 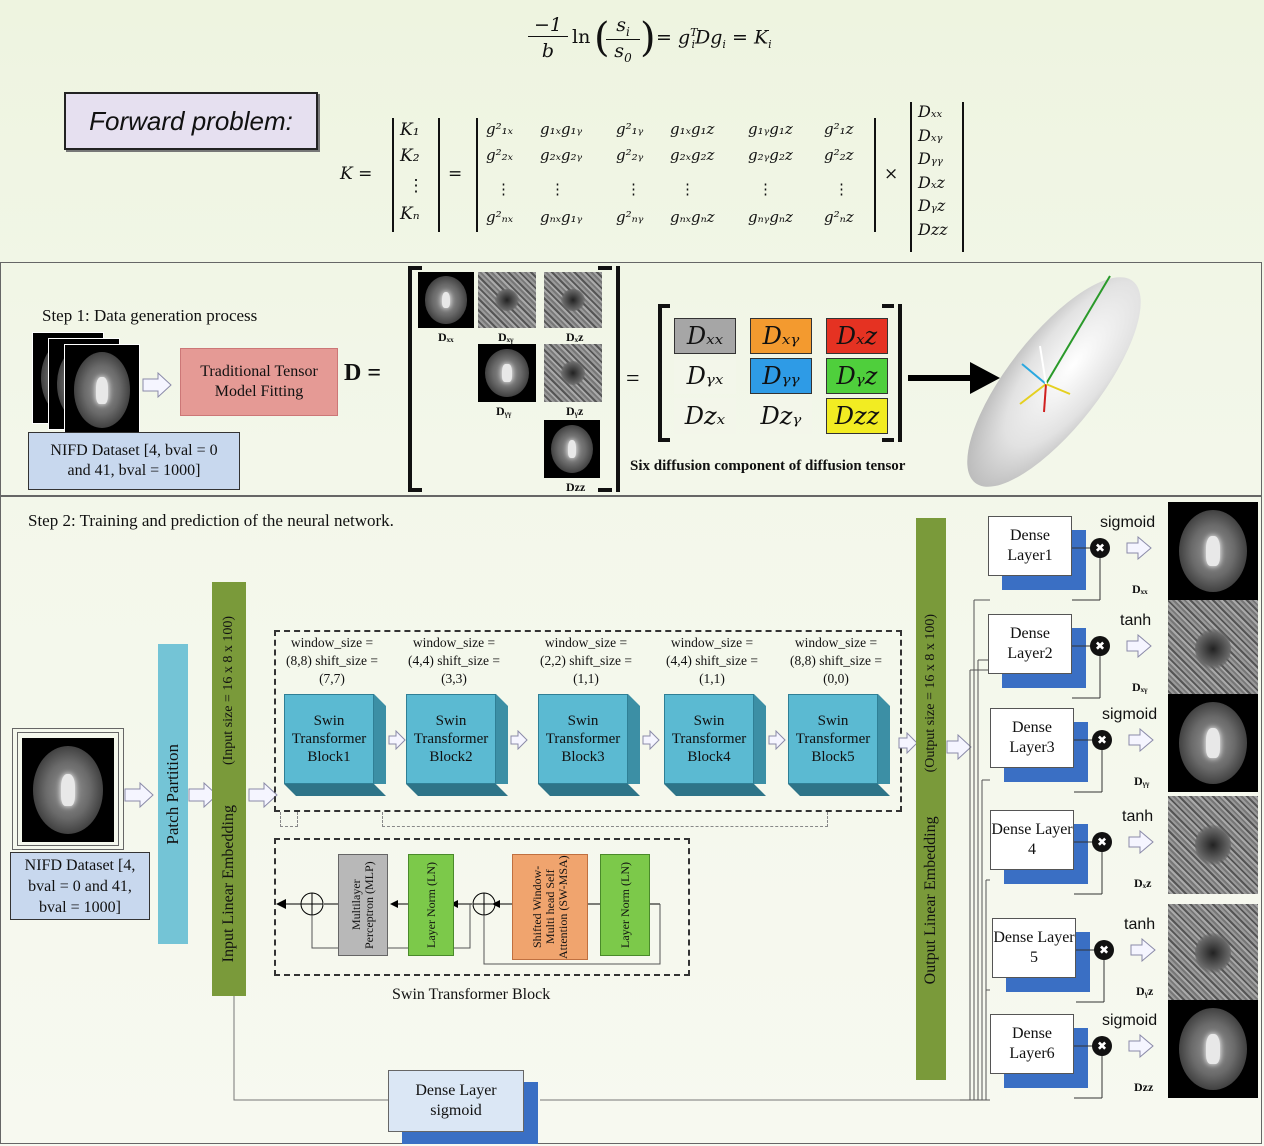 I want to click on component-image-dxy, so click(x=507, y=300).